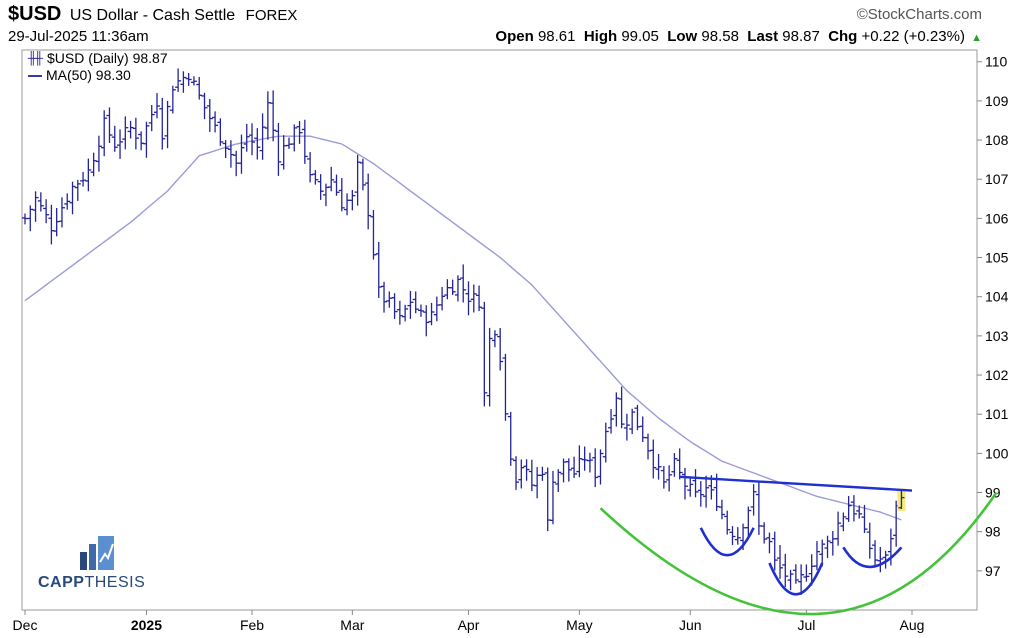  What do you see at coordinates (912, 625) in the screenshot?
I see `x-tick-label: Aug` at bounding box center [912, 625].